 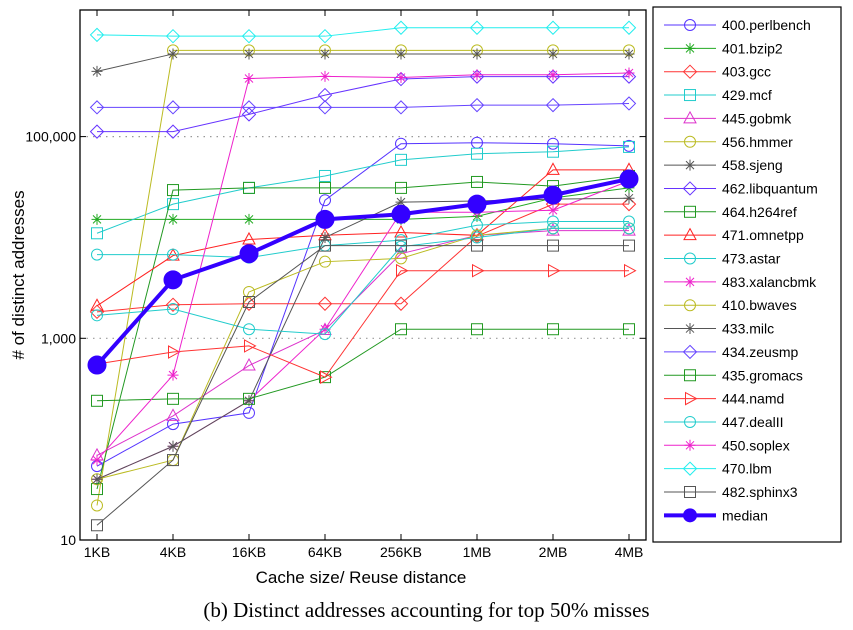 What do you see at coordinates (748, 329) in the screenshot?
I see `legend-label: 433.milc` at bounding box center [748, 329].